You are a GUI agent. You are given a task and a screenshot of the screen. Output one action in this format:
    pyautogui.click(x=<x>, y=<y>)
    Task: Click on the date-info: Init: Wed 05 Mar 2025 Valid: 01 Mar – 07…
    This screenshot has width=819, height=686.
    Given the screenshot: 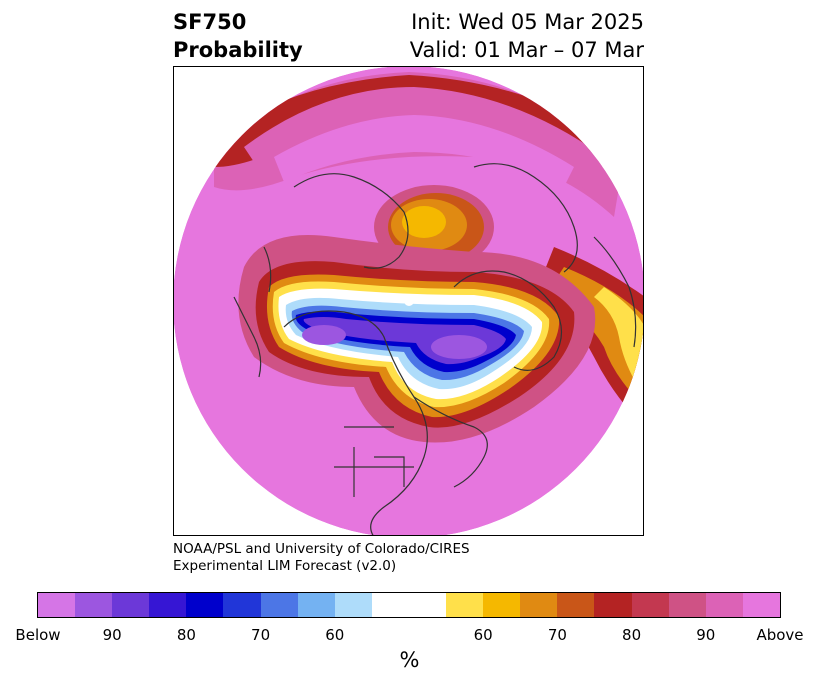 What is the action you would take?
    pyautogui.click(x=527, y=36)
    